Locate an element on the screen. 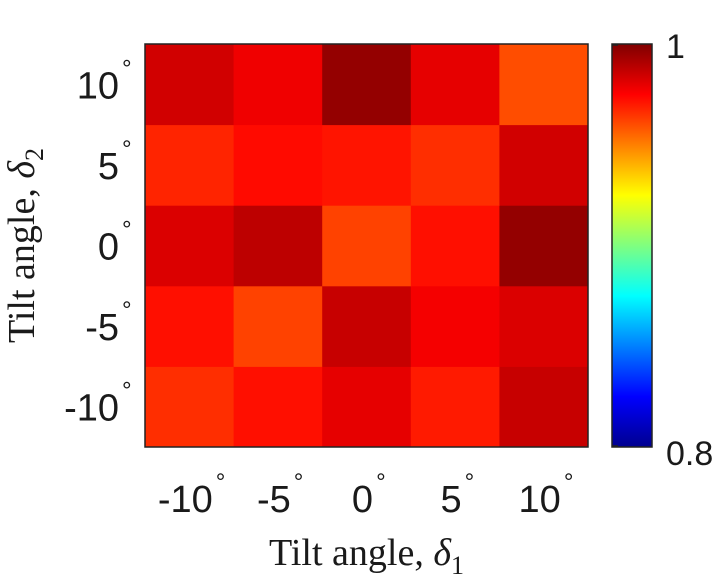 This screenshot has width=718, height=585. colorbar-min-label: 0.8 is located at coordinates (689, 454).